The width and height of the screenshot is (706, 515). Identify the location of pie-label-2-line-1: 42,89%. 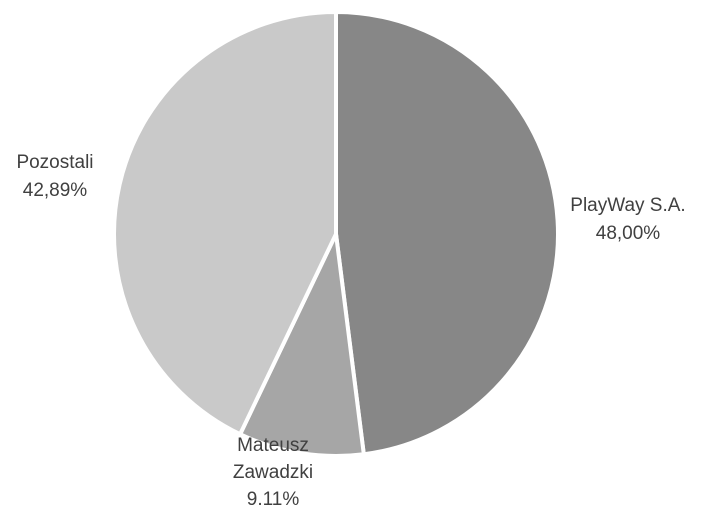
(55, 190).